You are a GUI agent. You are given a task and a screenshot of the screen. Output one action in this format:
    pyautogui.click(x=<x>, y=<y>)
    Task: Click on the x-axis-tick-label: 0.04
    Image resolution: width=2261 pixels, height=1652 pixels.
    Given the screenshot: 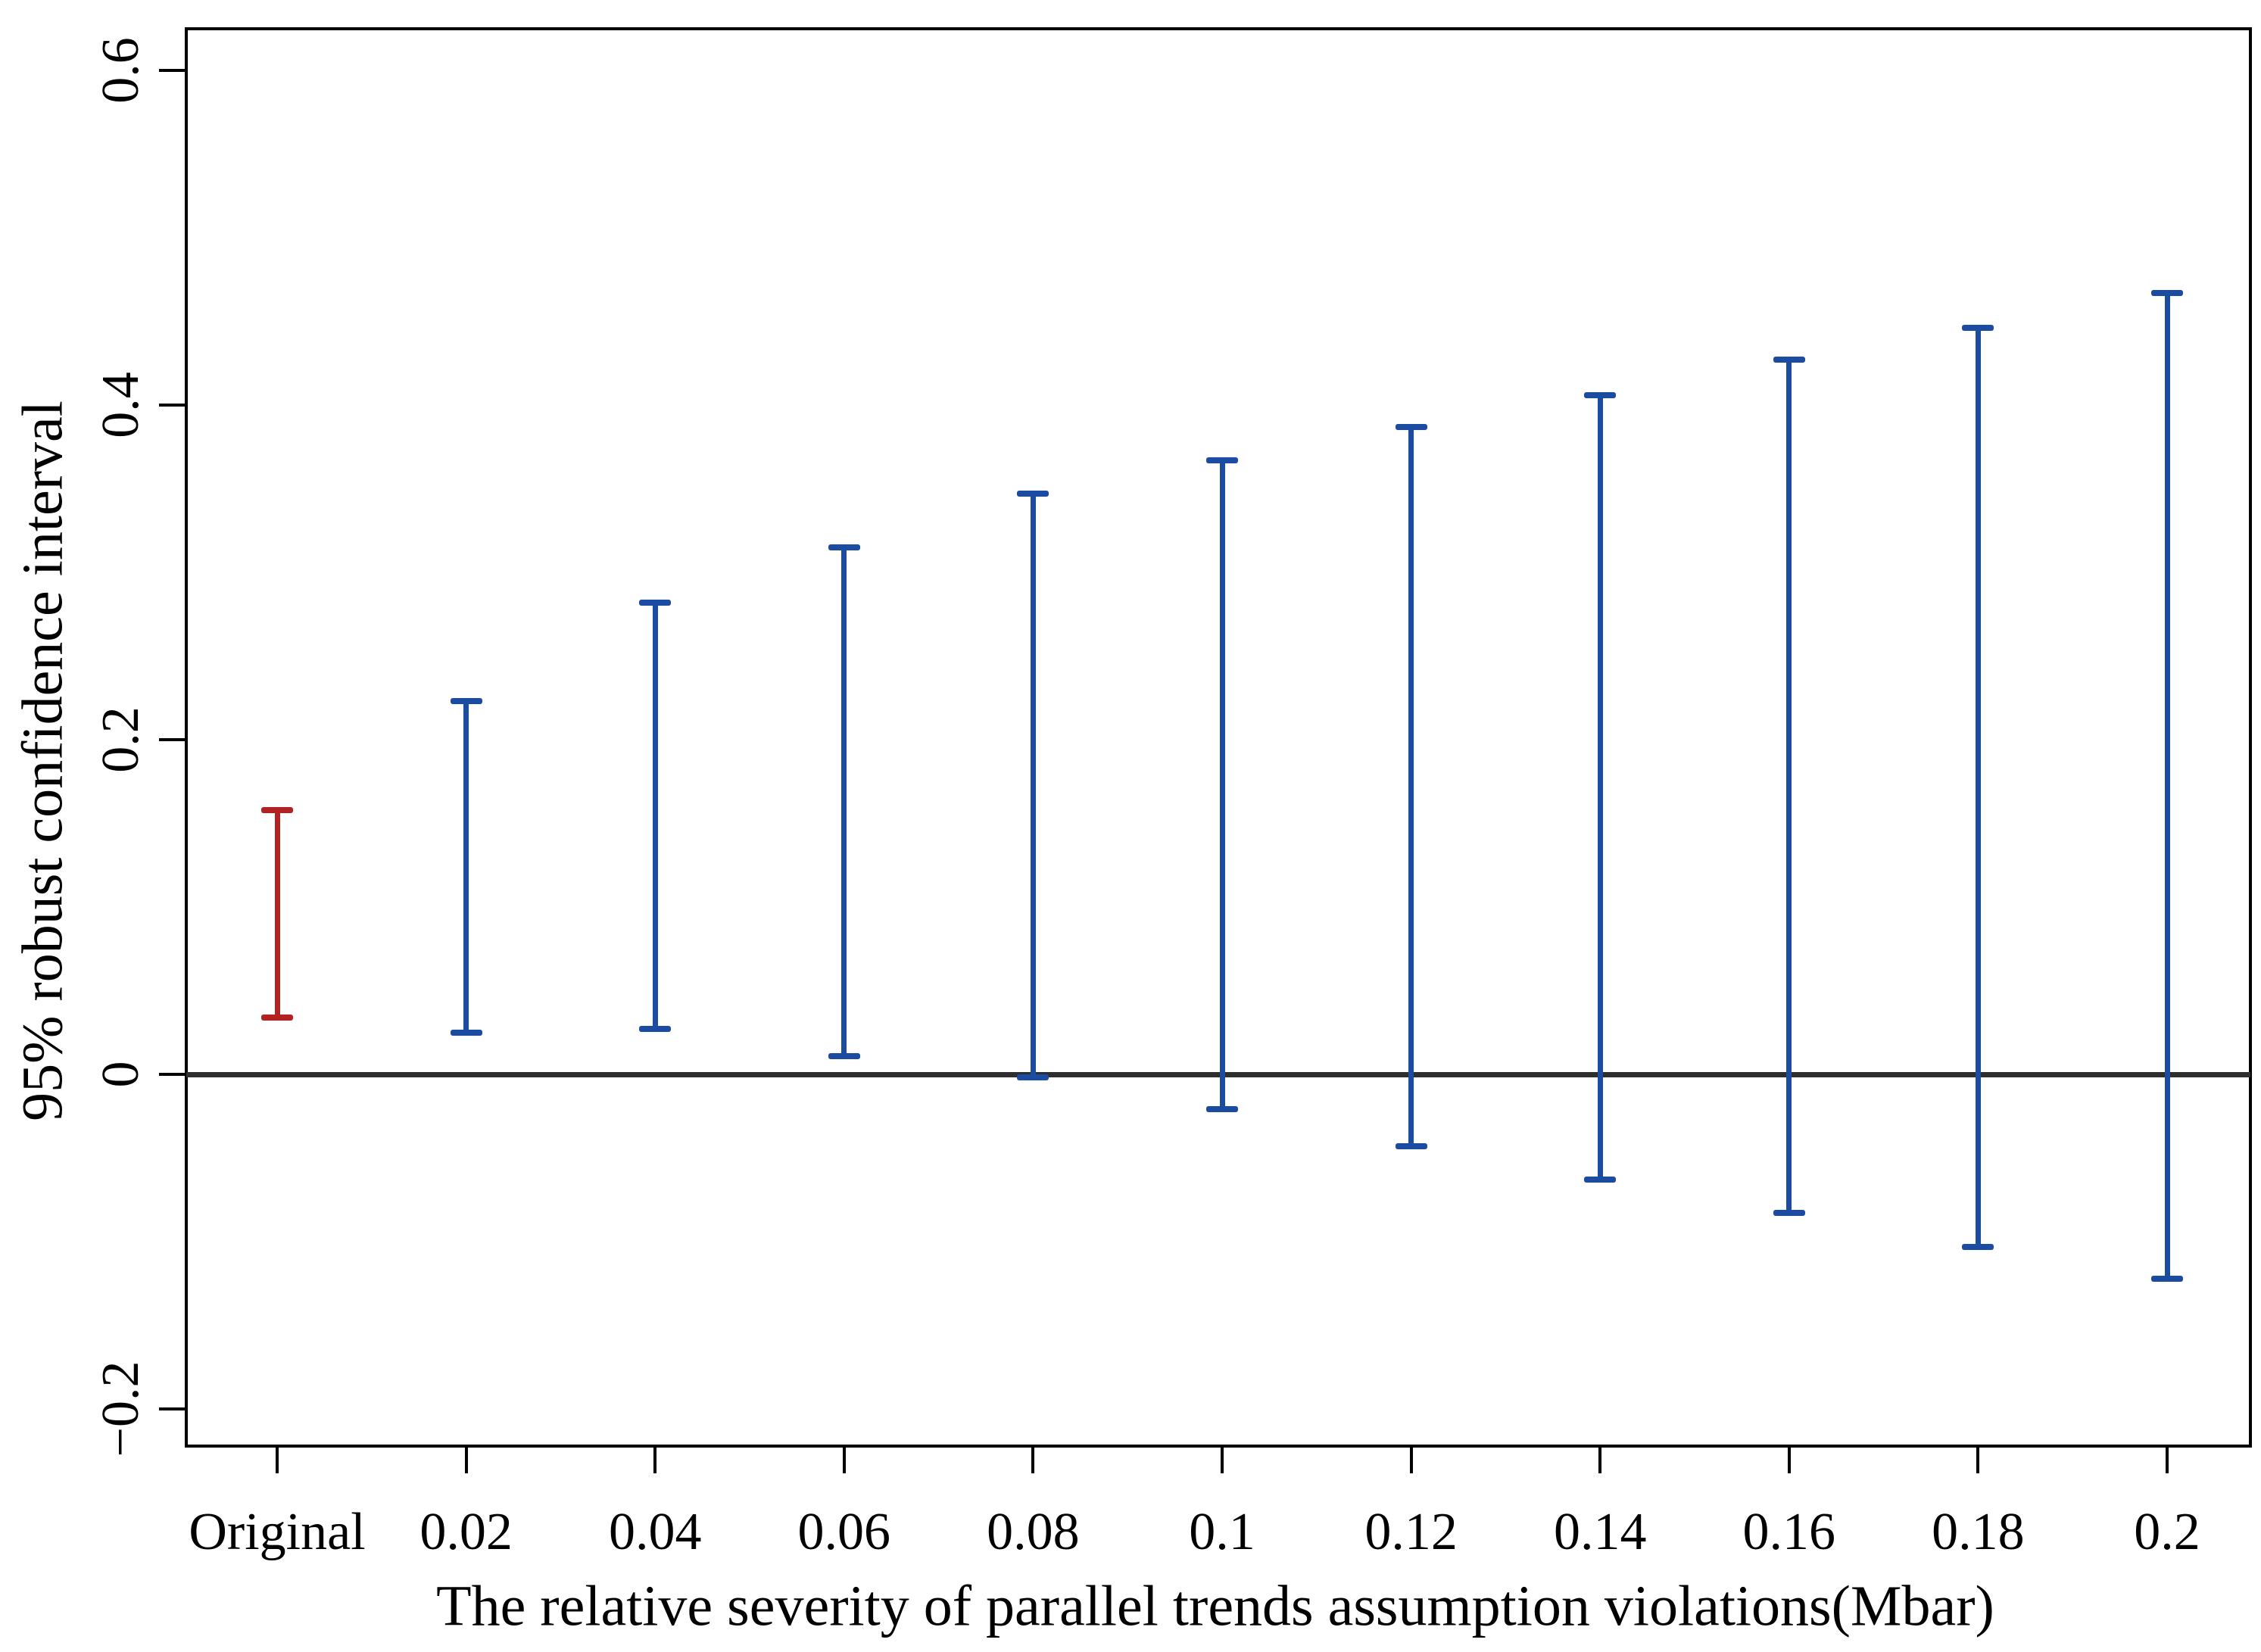 What is the action you would take?
    pyautogui.click(x=655, y=1532)
    